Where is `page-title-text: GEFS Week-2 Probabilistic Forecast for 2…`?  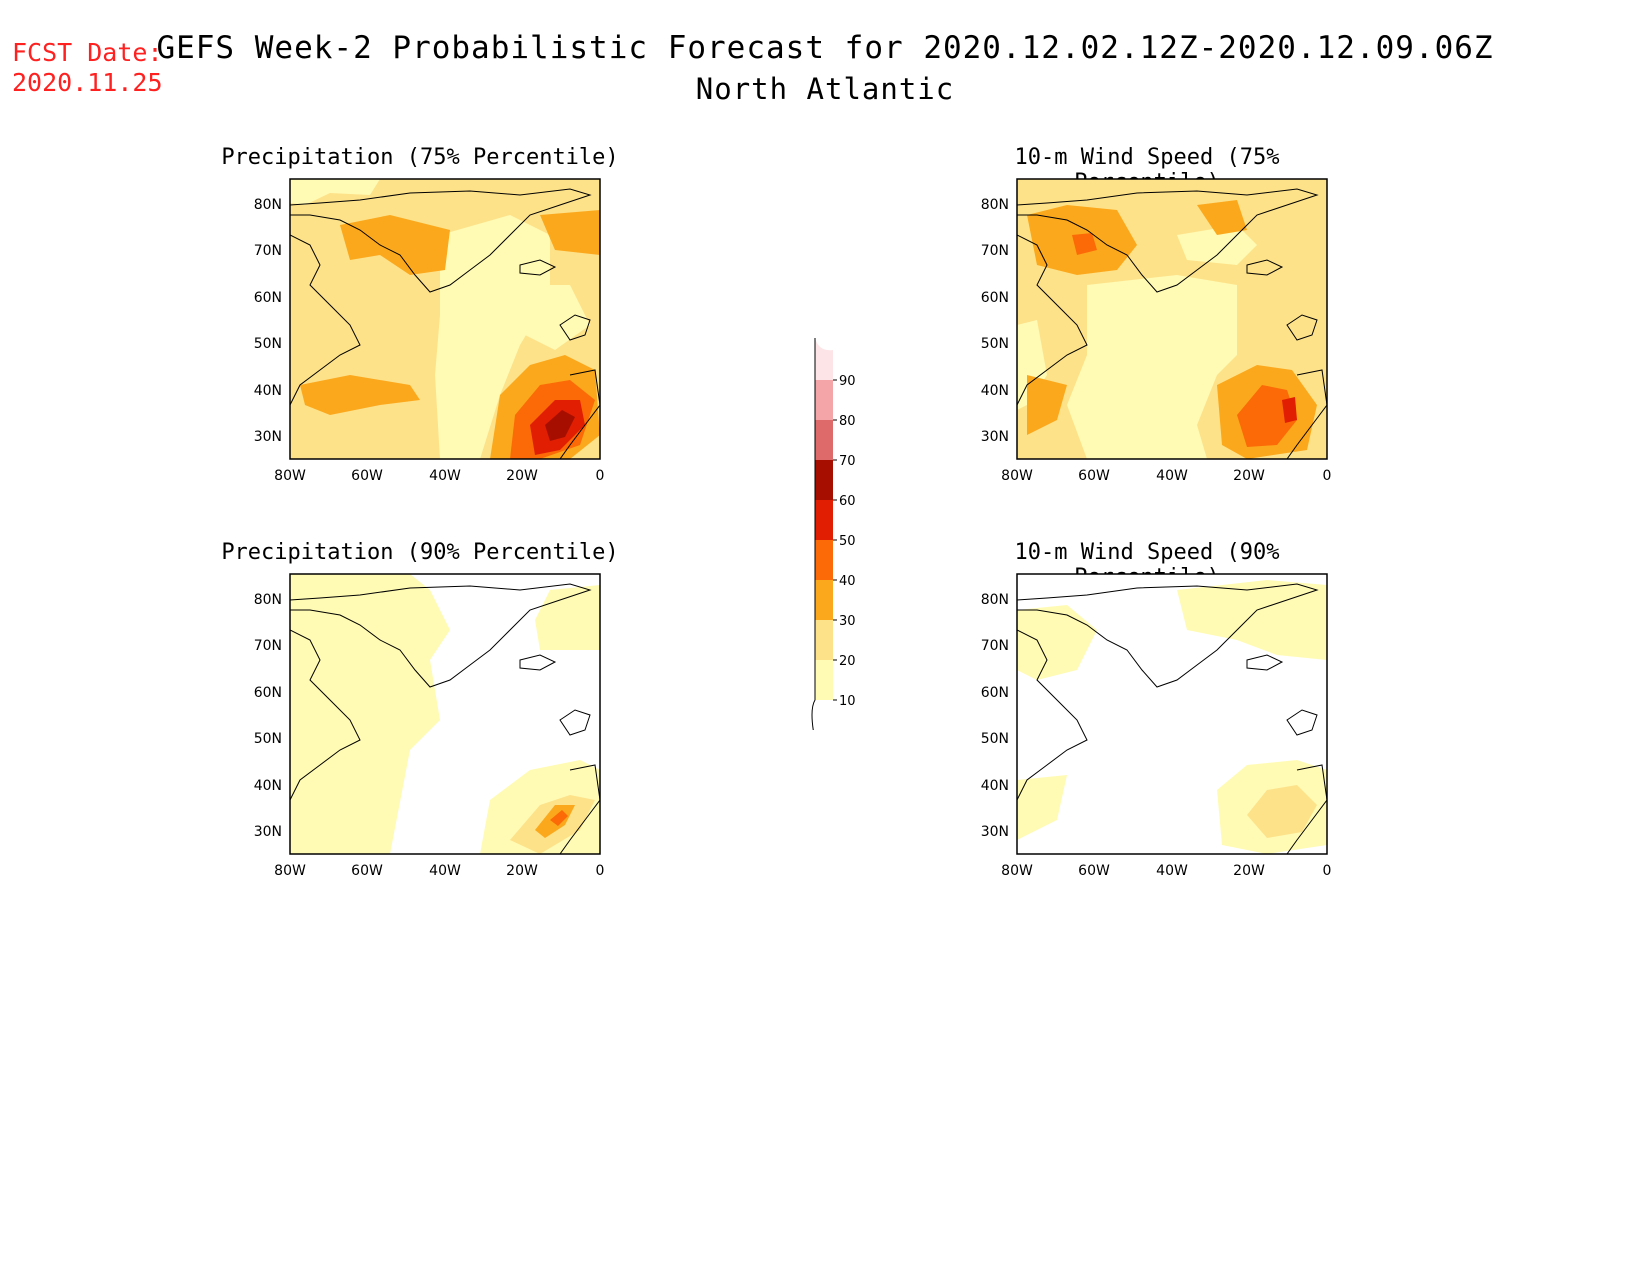
page-title-text: GEFS Week-2 Probabilistic Forecast for 2… is located at coordinates (825, 48).